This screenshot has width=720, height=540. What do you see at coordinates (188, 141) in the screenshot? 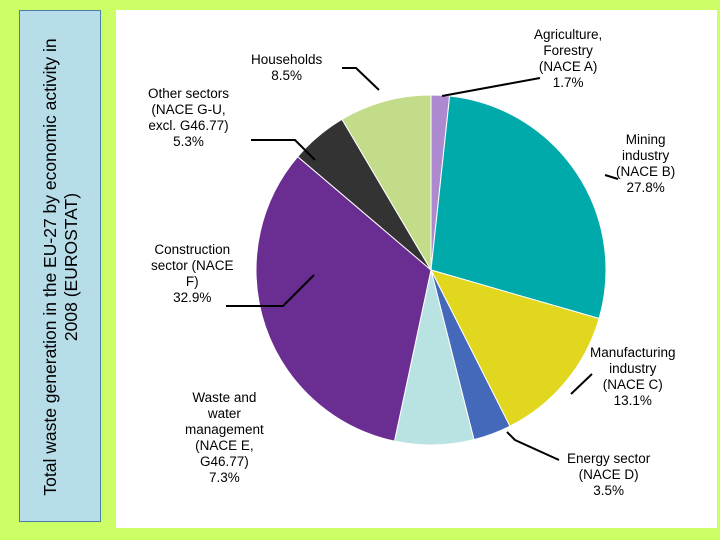
I see `slice-label-line: 5.3%` at bounding box center [188, 141].